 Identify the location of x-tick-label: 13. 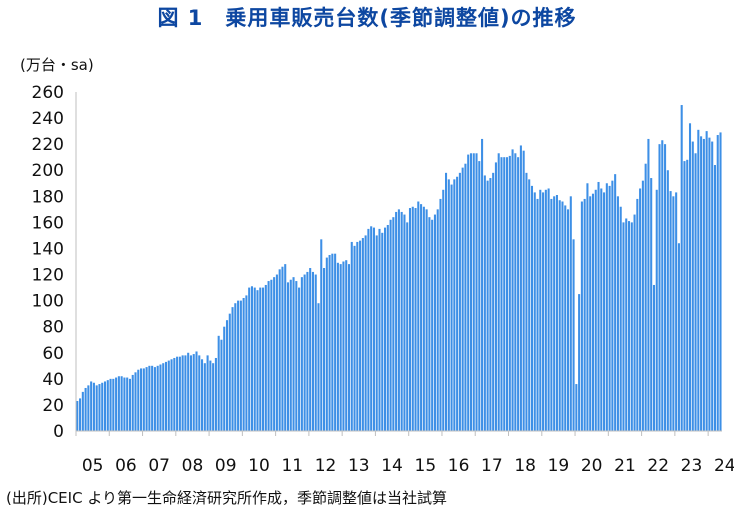
(359, 466).